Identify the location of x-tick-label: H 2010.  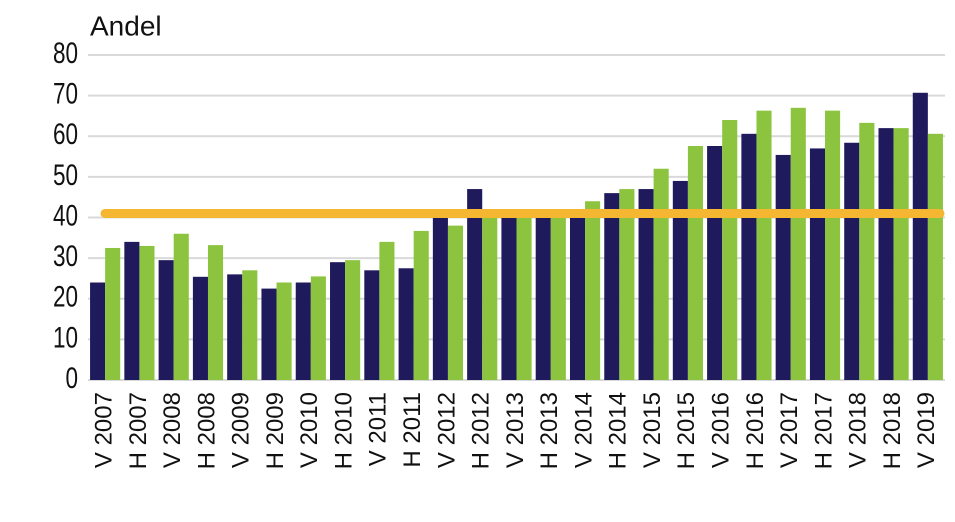
(343, 430).